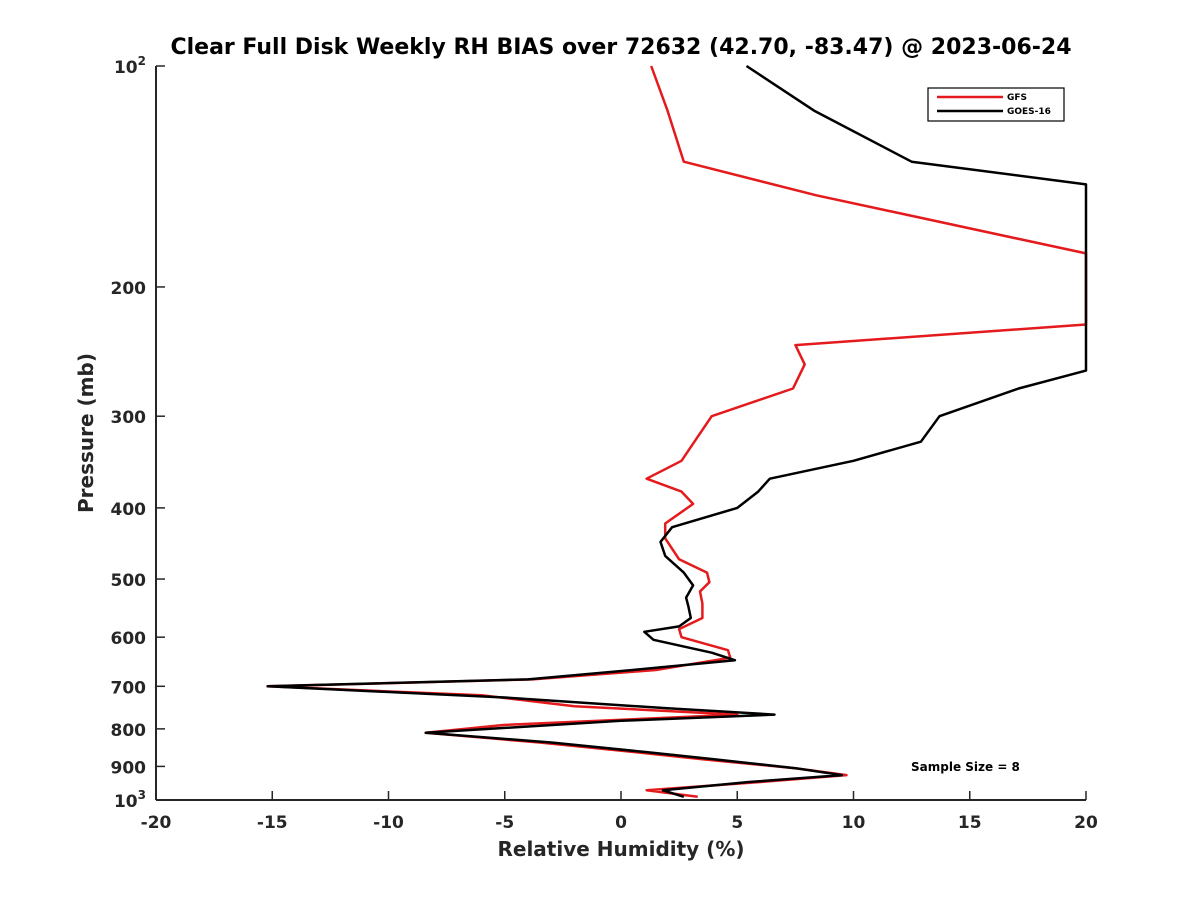 The width and height of the screenshot is (1200, 900). What do you see at coordinates (130, 800) in the screenshot?
I see `y-tick-label: 10³` at bounding box center [130, 800].